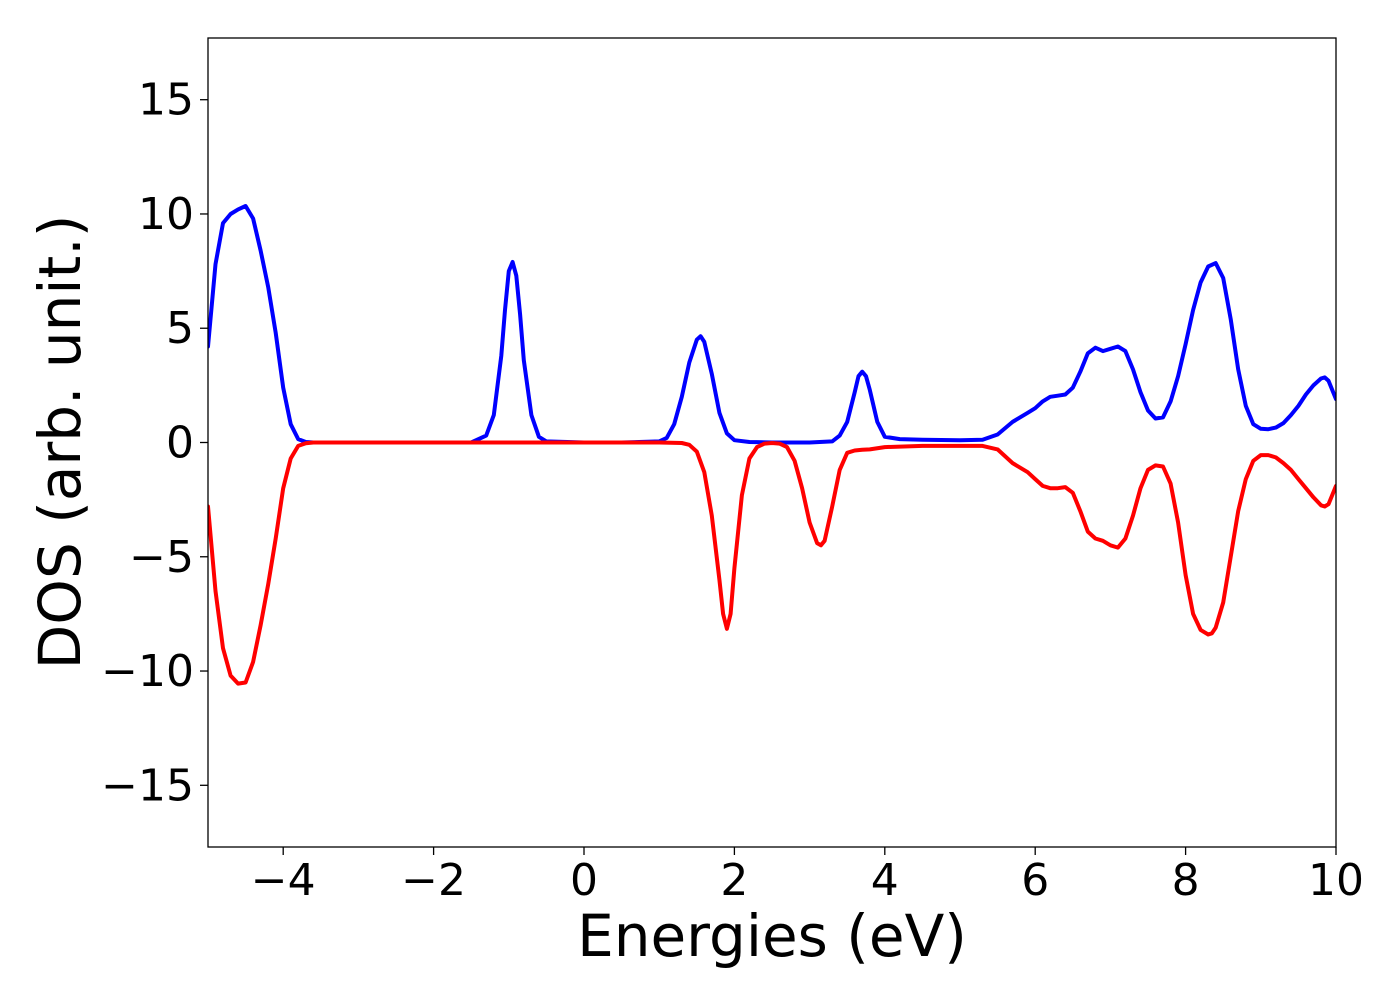 This screenshot has height=1000, width=1400. I want to click on y-tick-label: 15, so click(166, 100).